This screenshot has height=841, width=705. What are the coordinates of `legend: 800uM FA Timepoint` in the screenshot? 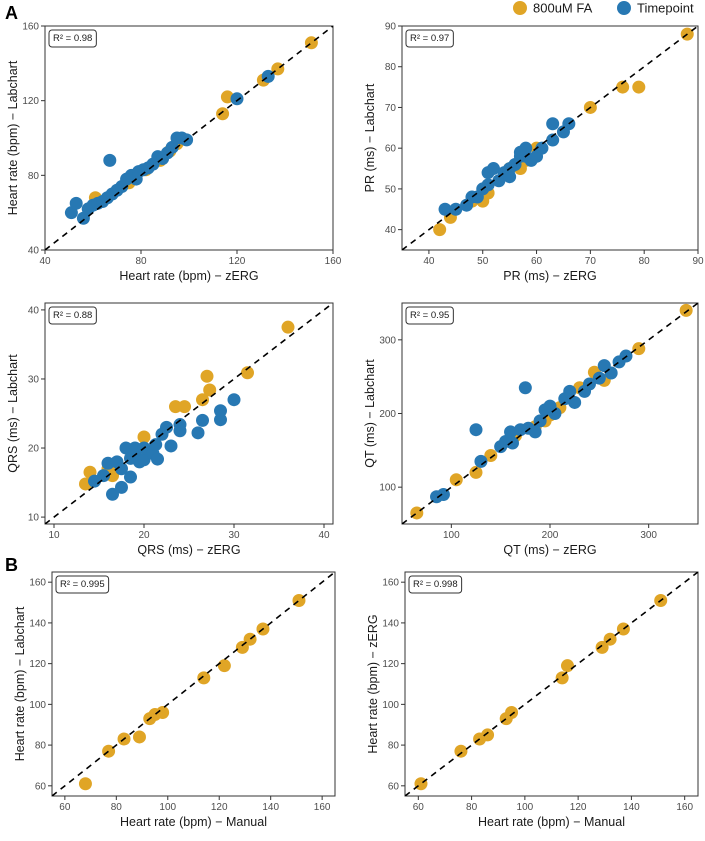 It's located at (603, 8).